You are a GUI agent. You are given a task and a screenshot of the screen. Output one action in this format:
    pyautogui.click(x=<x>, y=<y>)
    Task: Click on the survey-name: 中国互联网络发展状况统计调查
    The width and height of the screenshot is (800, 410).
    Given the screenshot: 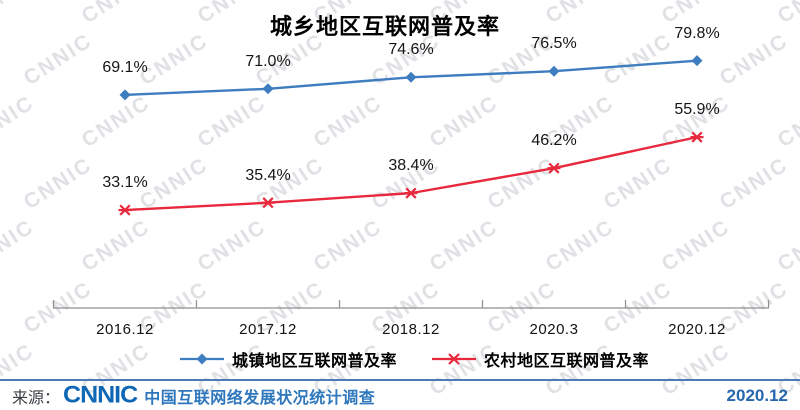 What is the action you would take?
    pyautogui.click(x=260, y=398)
    